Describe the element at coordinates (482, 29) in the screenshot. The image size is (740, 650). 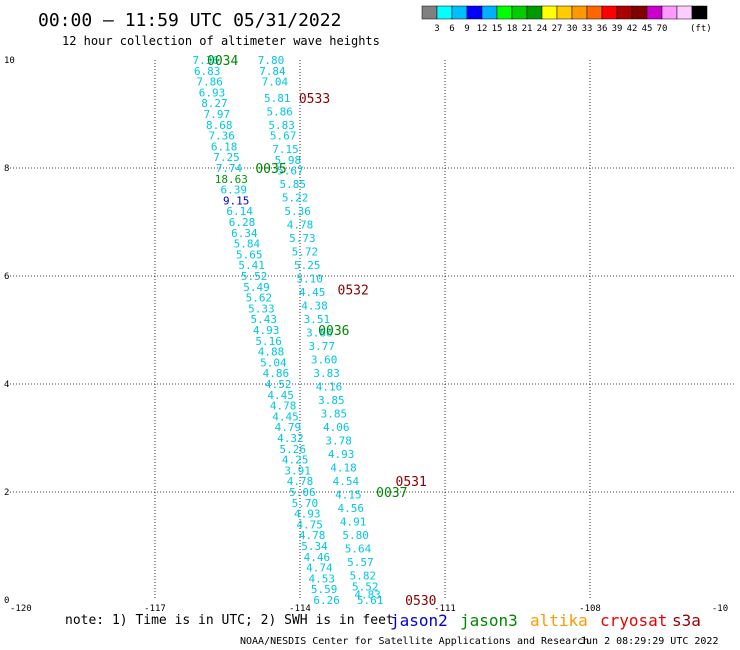
I see `legend-label: 12` at that location.